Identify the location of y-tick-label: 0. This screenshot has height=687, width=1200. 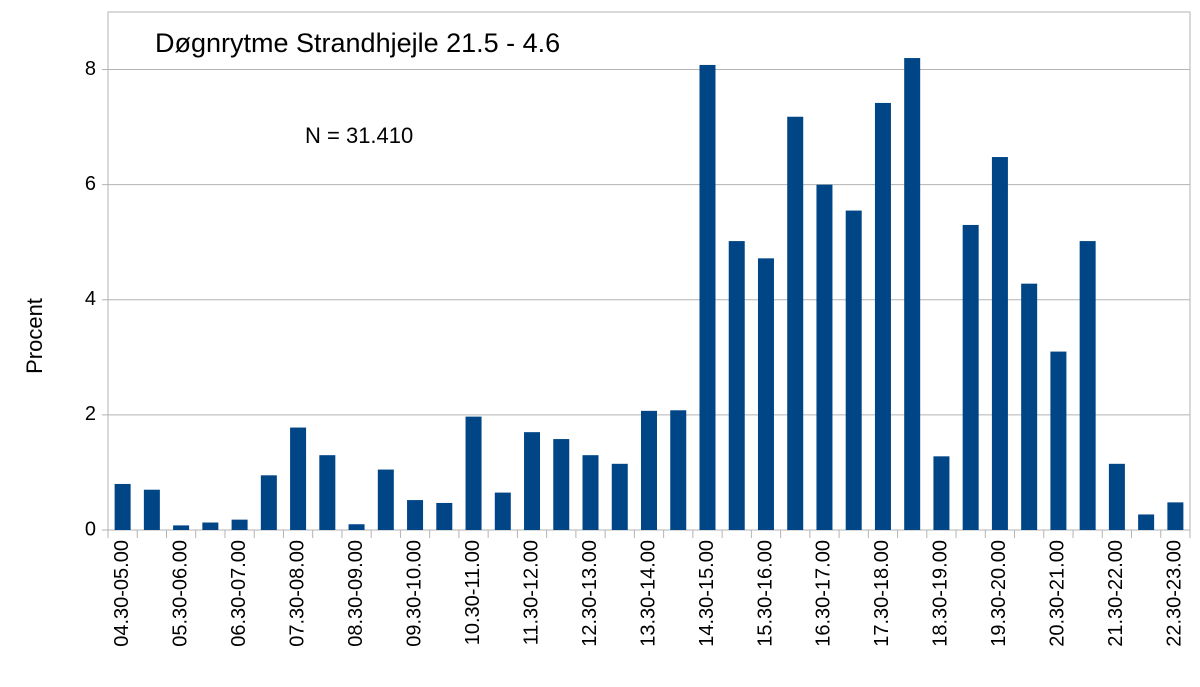
(90, 529).